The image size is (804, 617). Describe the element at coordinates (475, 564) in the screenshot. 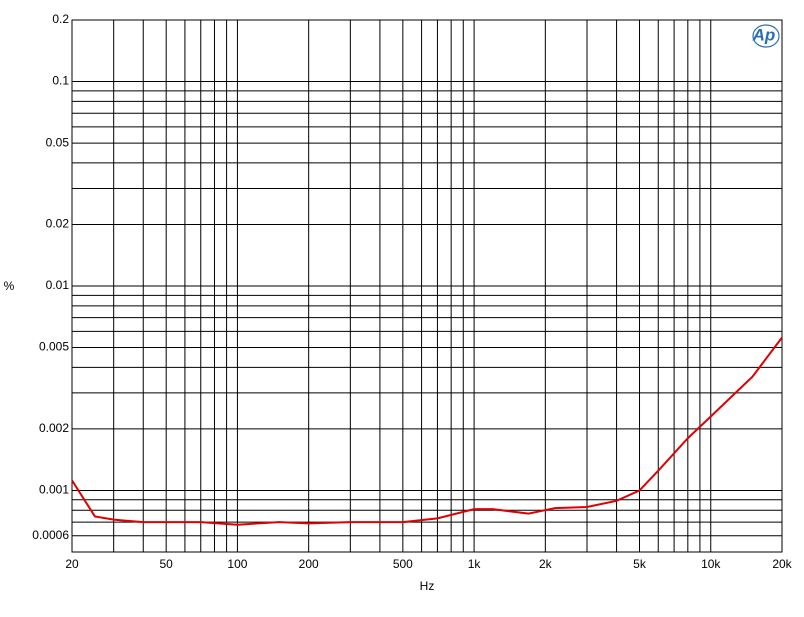

I see `x-tick-label: 1k` at that location.